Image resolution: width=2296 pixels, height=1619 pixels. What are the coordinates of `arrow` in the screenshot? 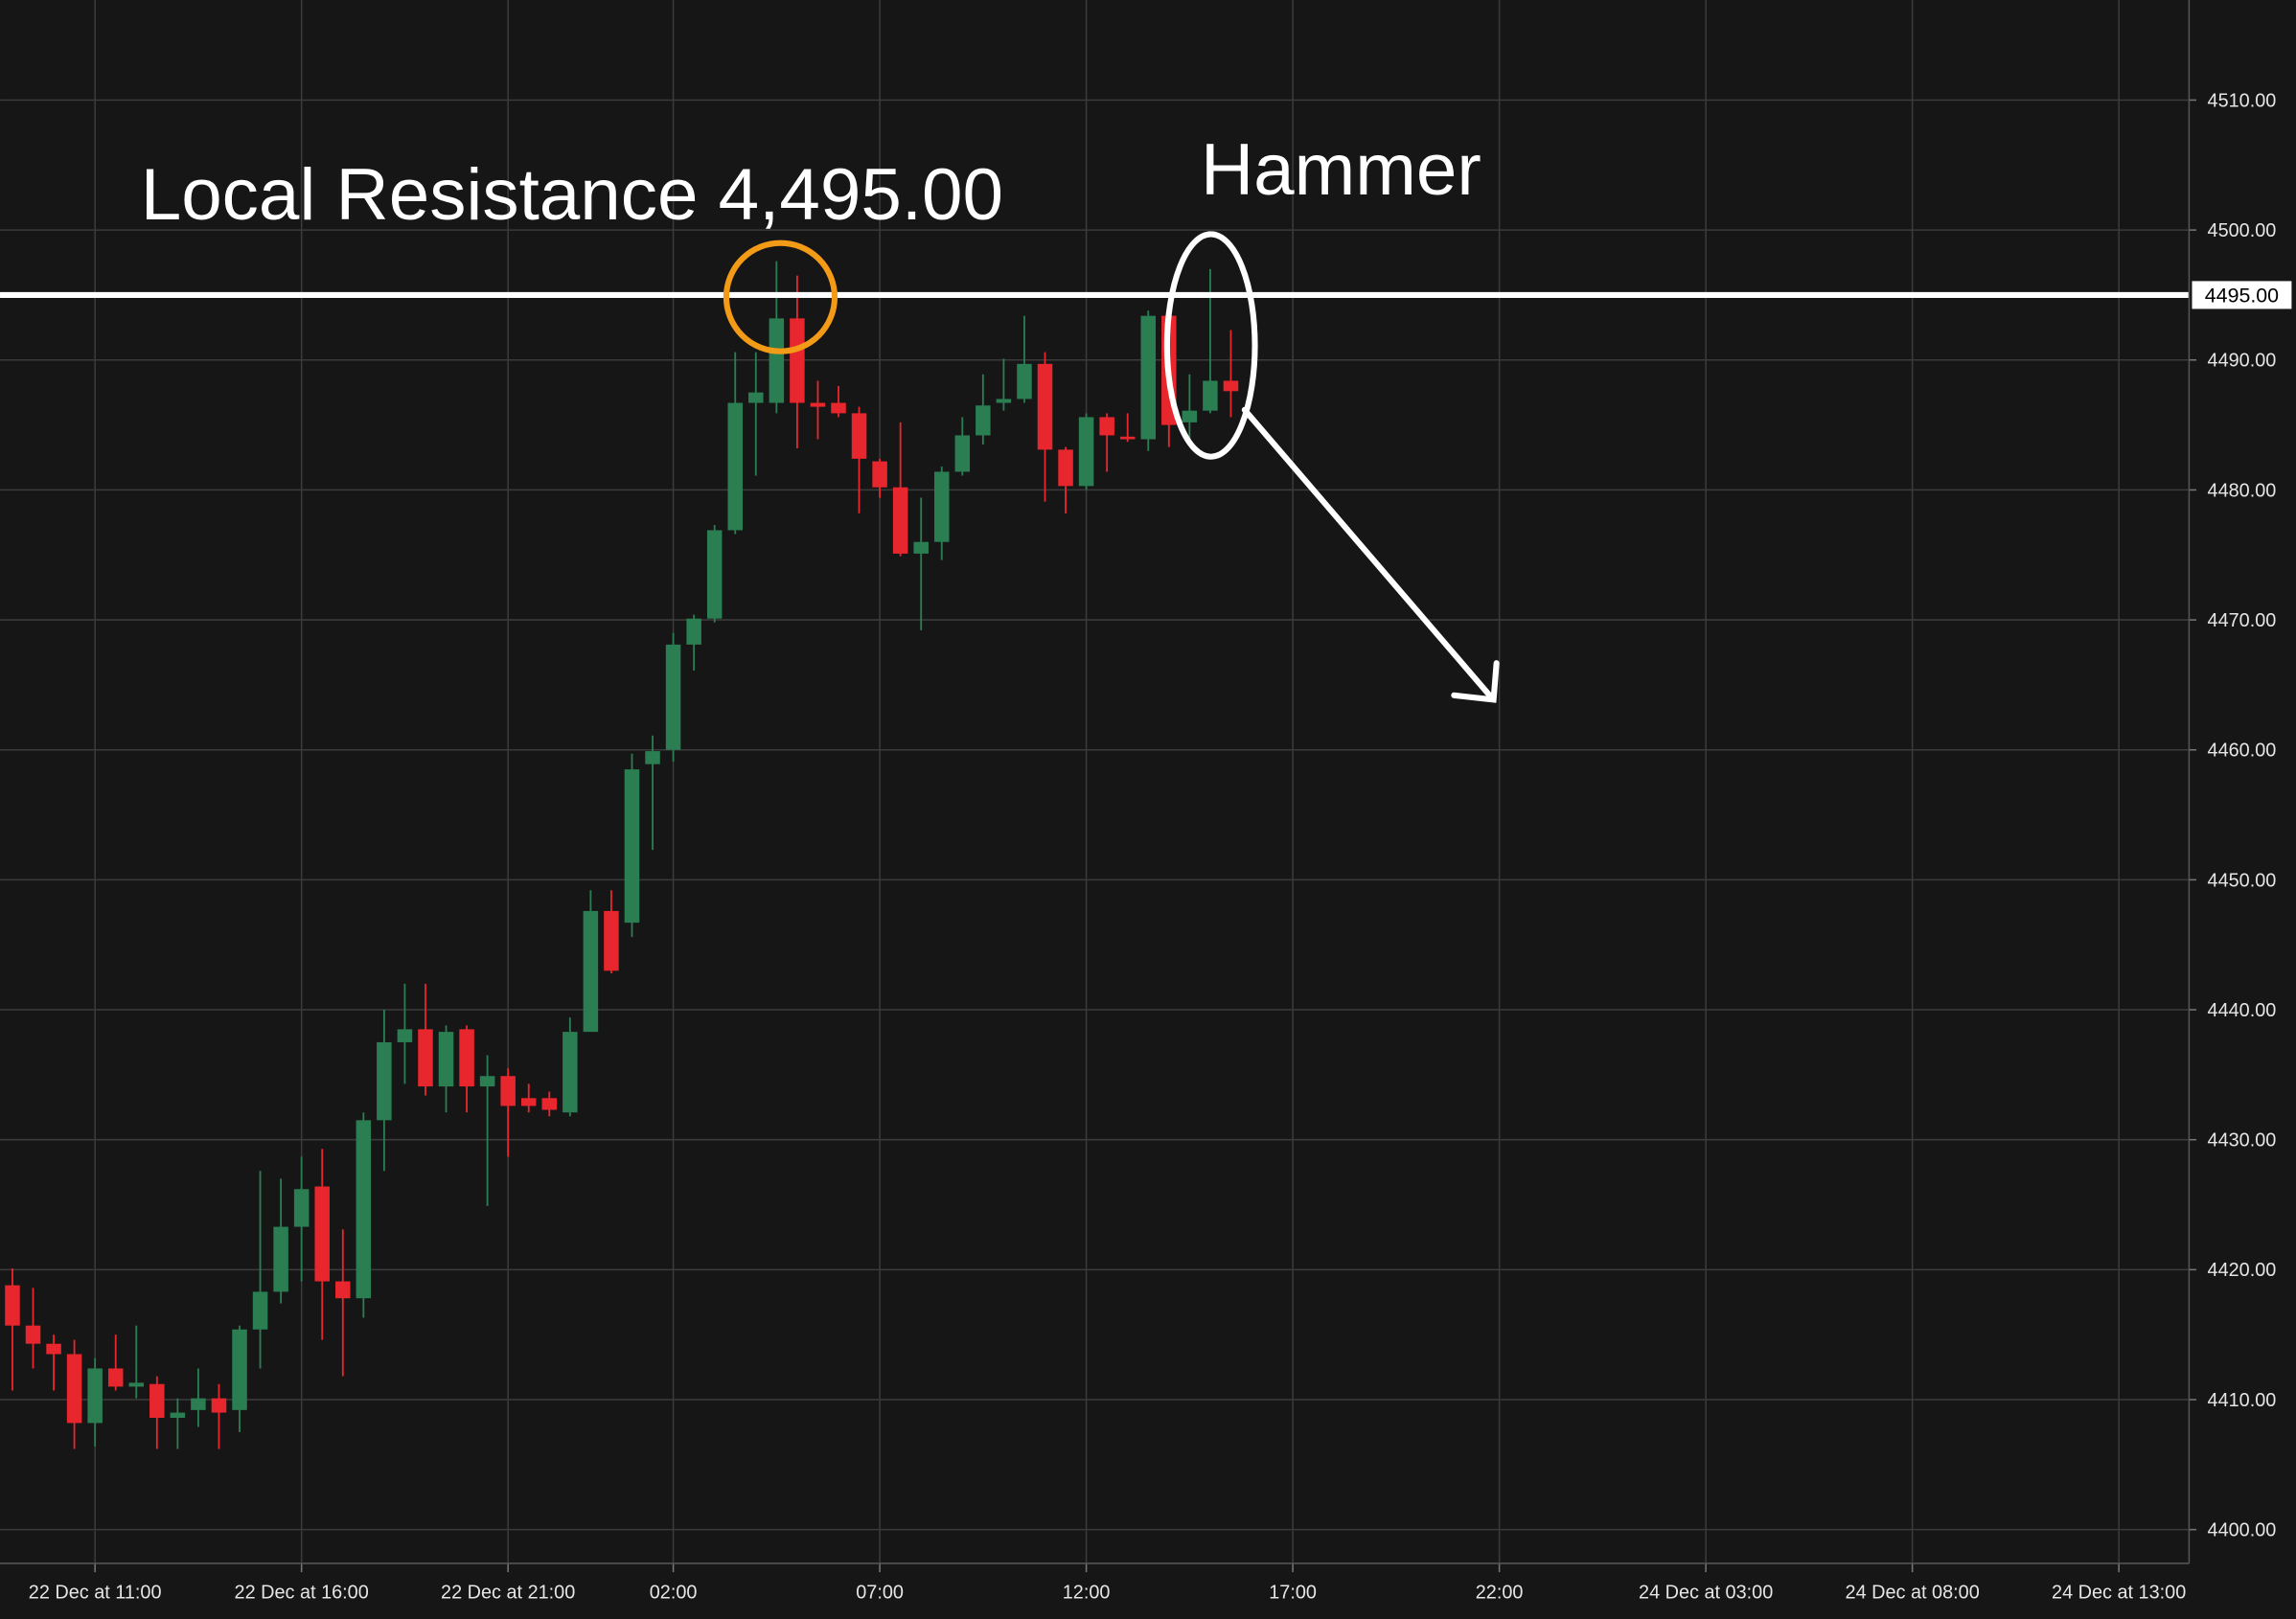 It's located at (1370, 554).